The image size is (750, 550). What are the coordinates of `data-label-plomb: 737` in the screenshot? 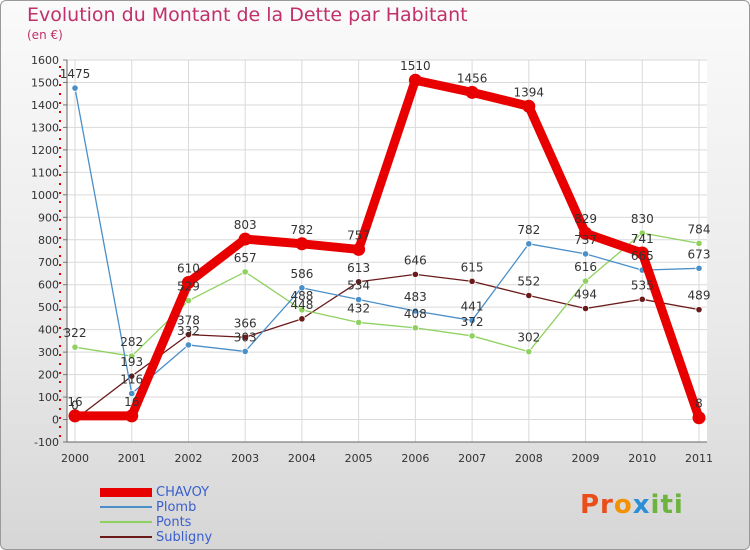 It's located at (585, 240).